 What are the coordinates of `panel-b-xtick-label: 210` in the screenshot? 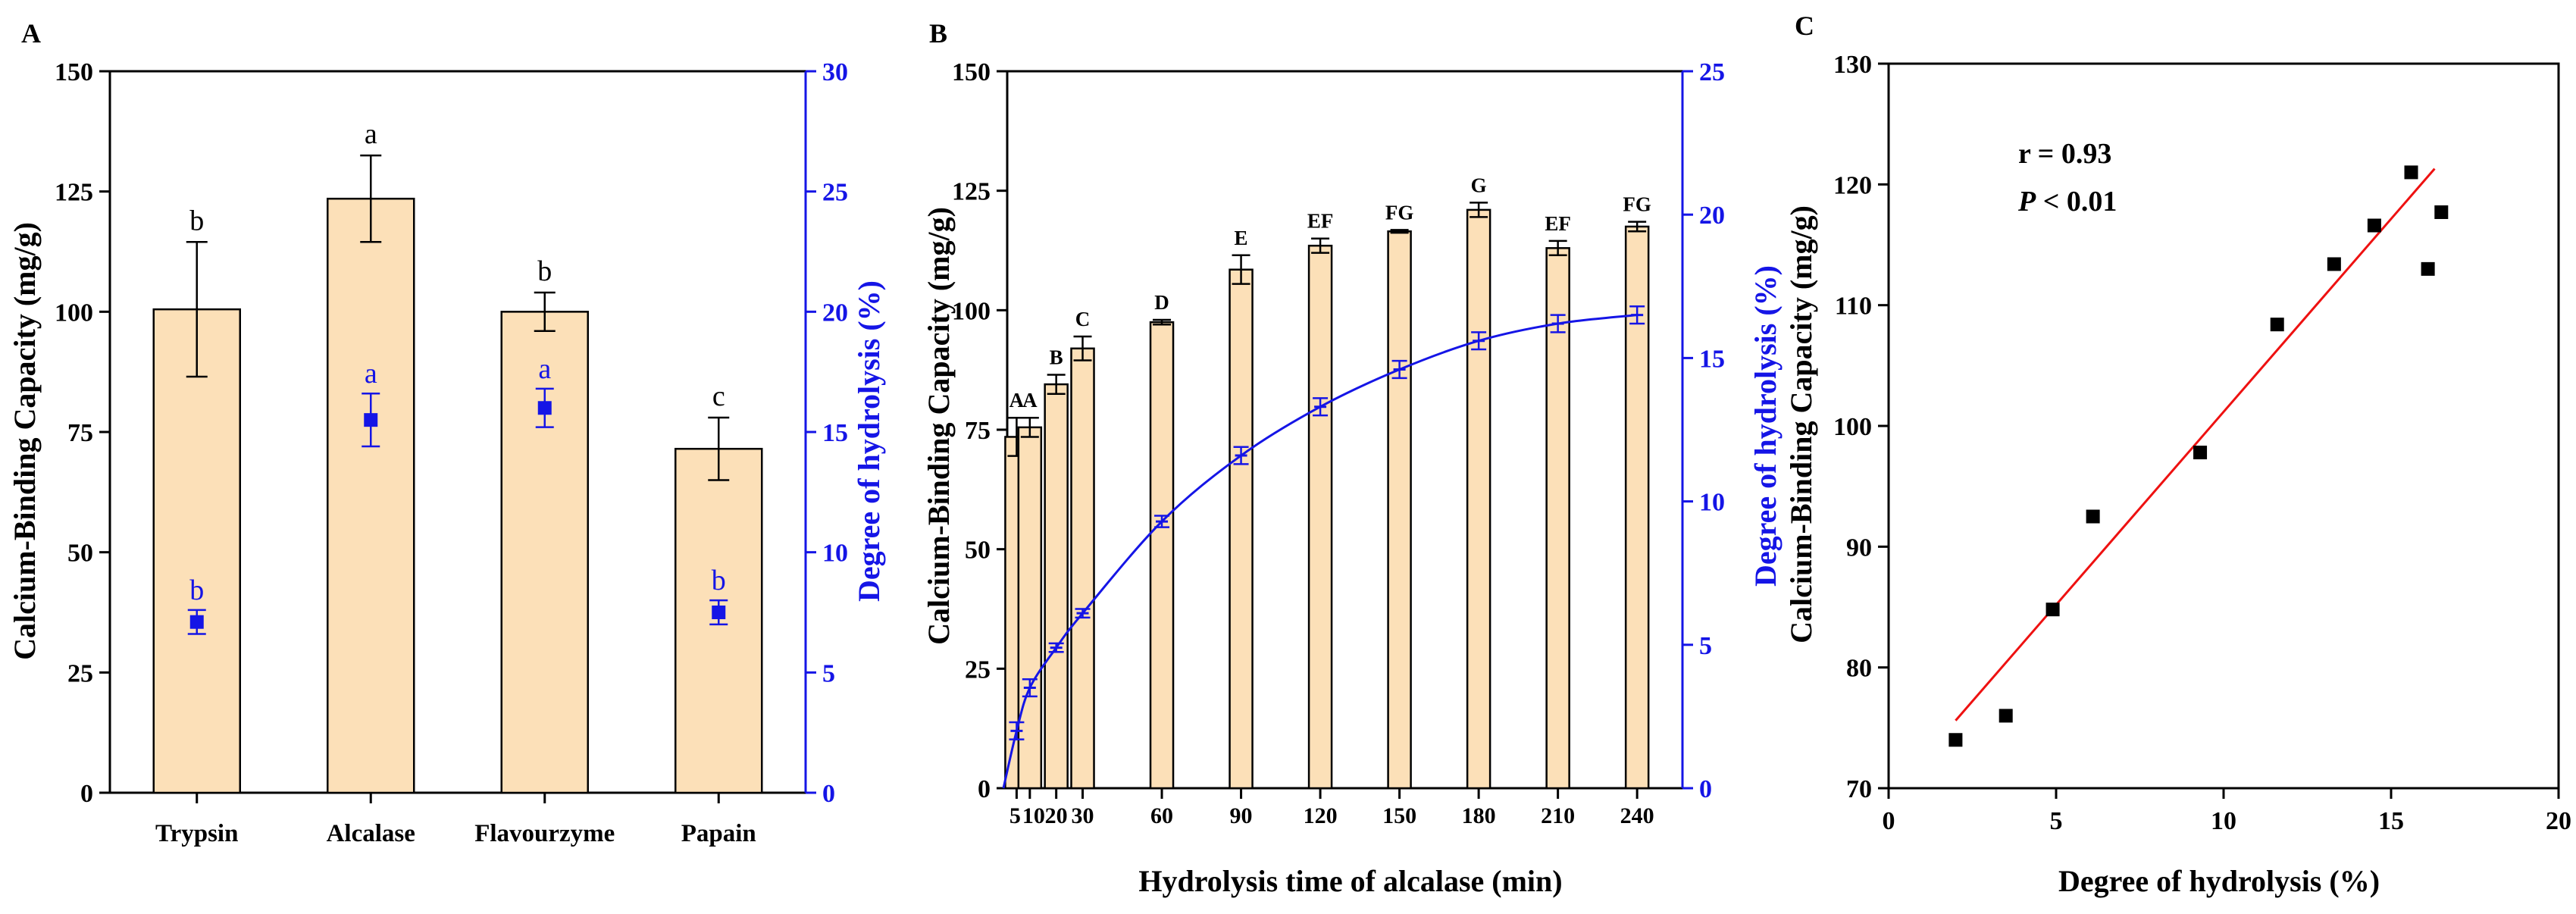 It's located at (1558, 816).